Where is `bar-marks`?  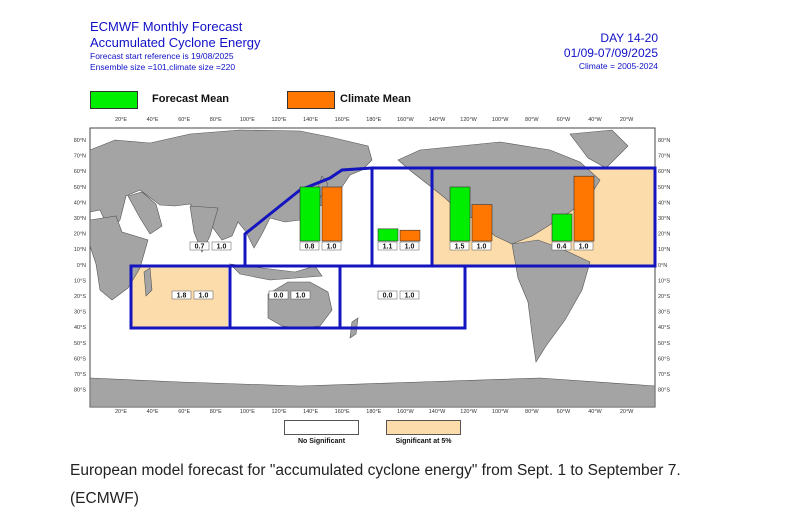 bar-marks is located at coordinates (447, 208).